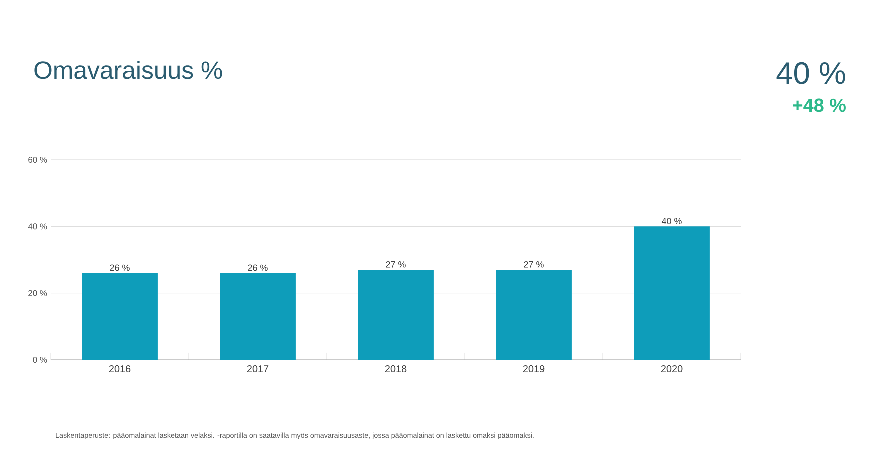  What do you see at coordinates (811, 73) in the screenshot?
I see `text: 40 %` at bounding box center [811, 73].